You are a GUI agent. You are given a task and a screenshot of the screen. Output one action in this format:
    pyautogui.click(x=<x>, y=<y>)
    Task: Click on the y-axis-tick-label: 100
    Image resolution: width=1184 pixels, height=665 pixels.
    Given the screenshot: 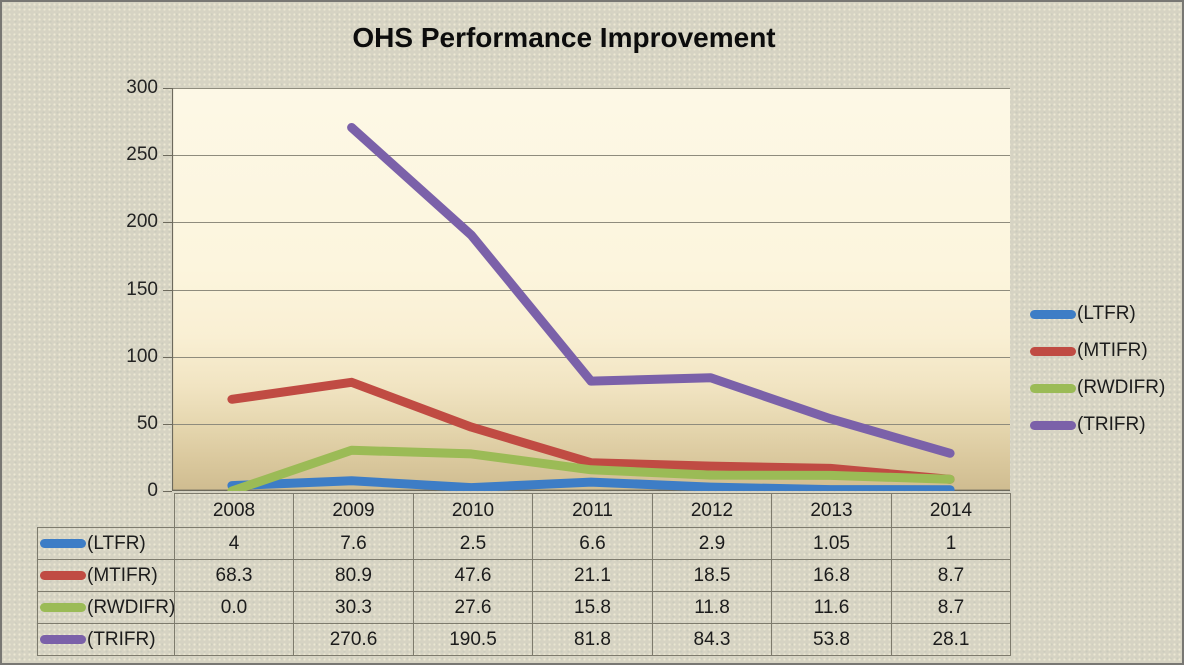 What is the action you would take?
    pyautogui.click(x=142, y=356)
    